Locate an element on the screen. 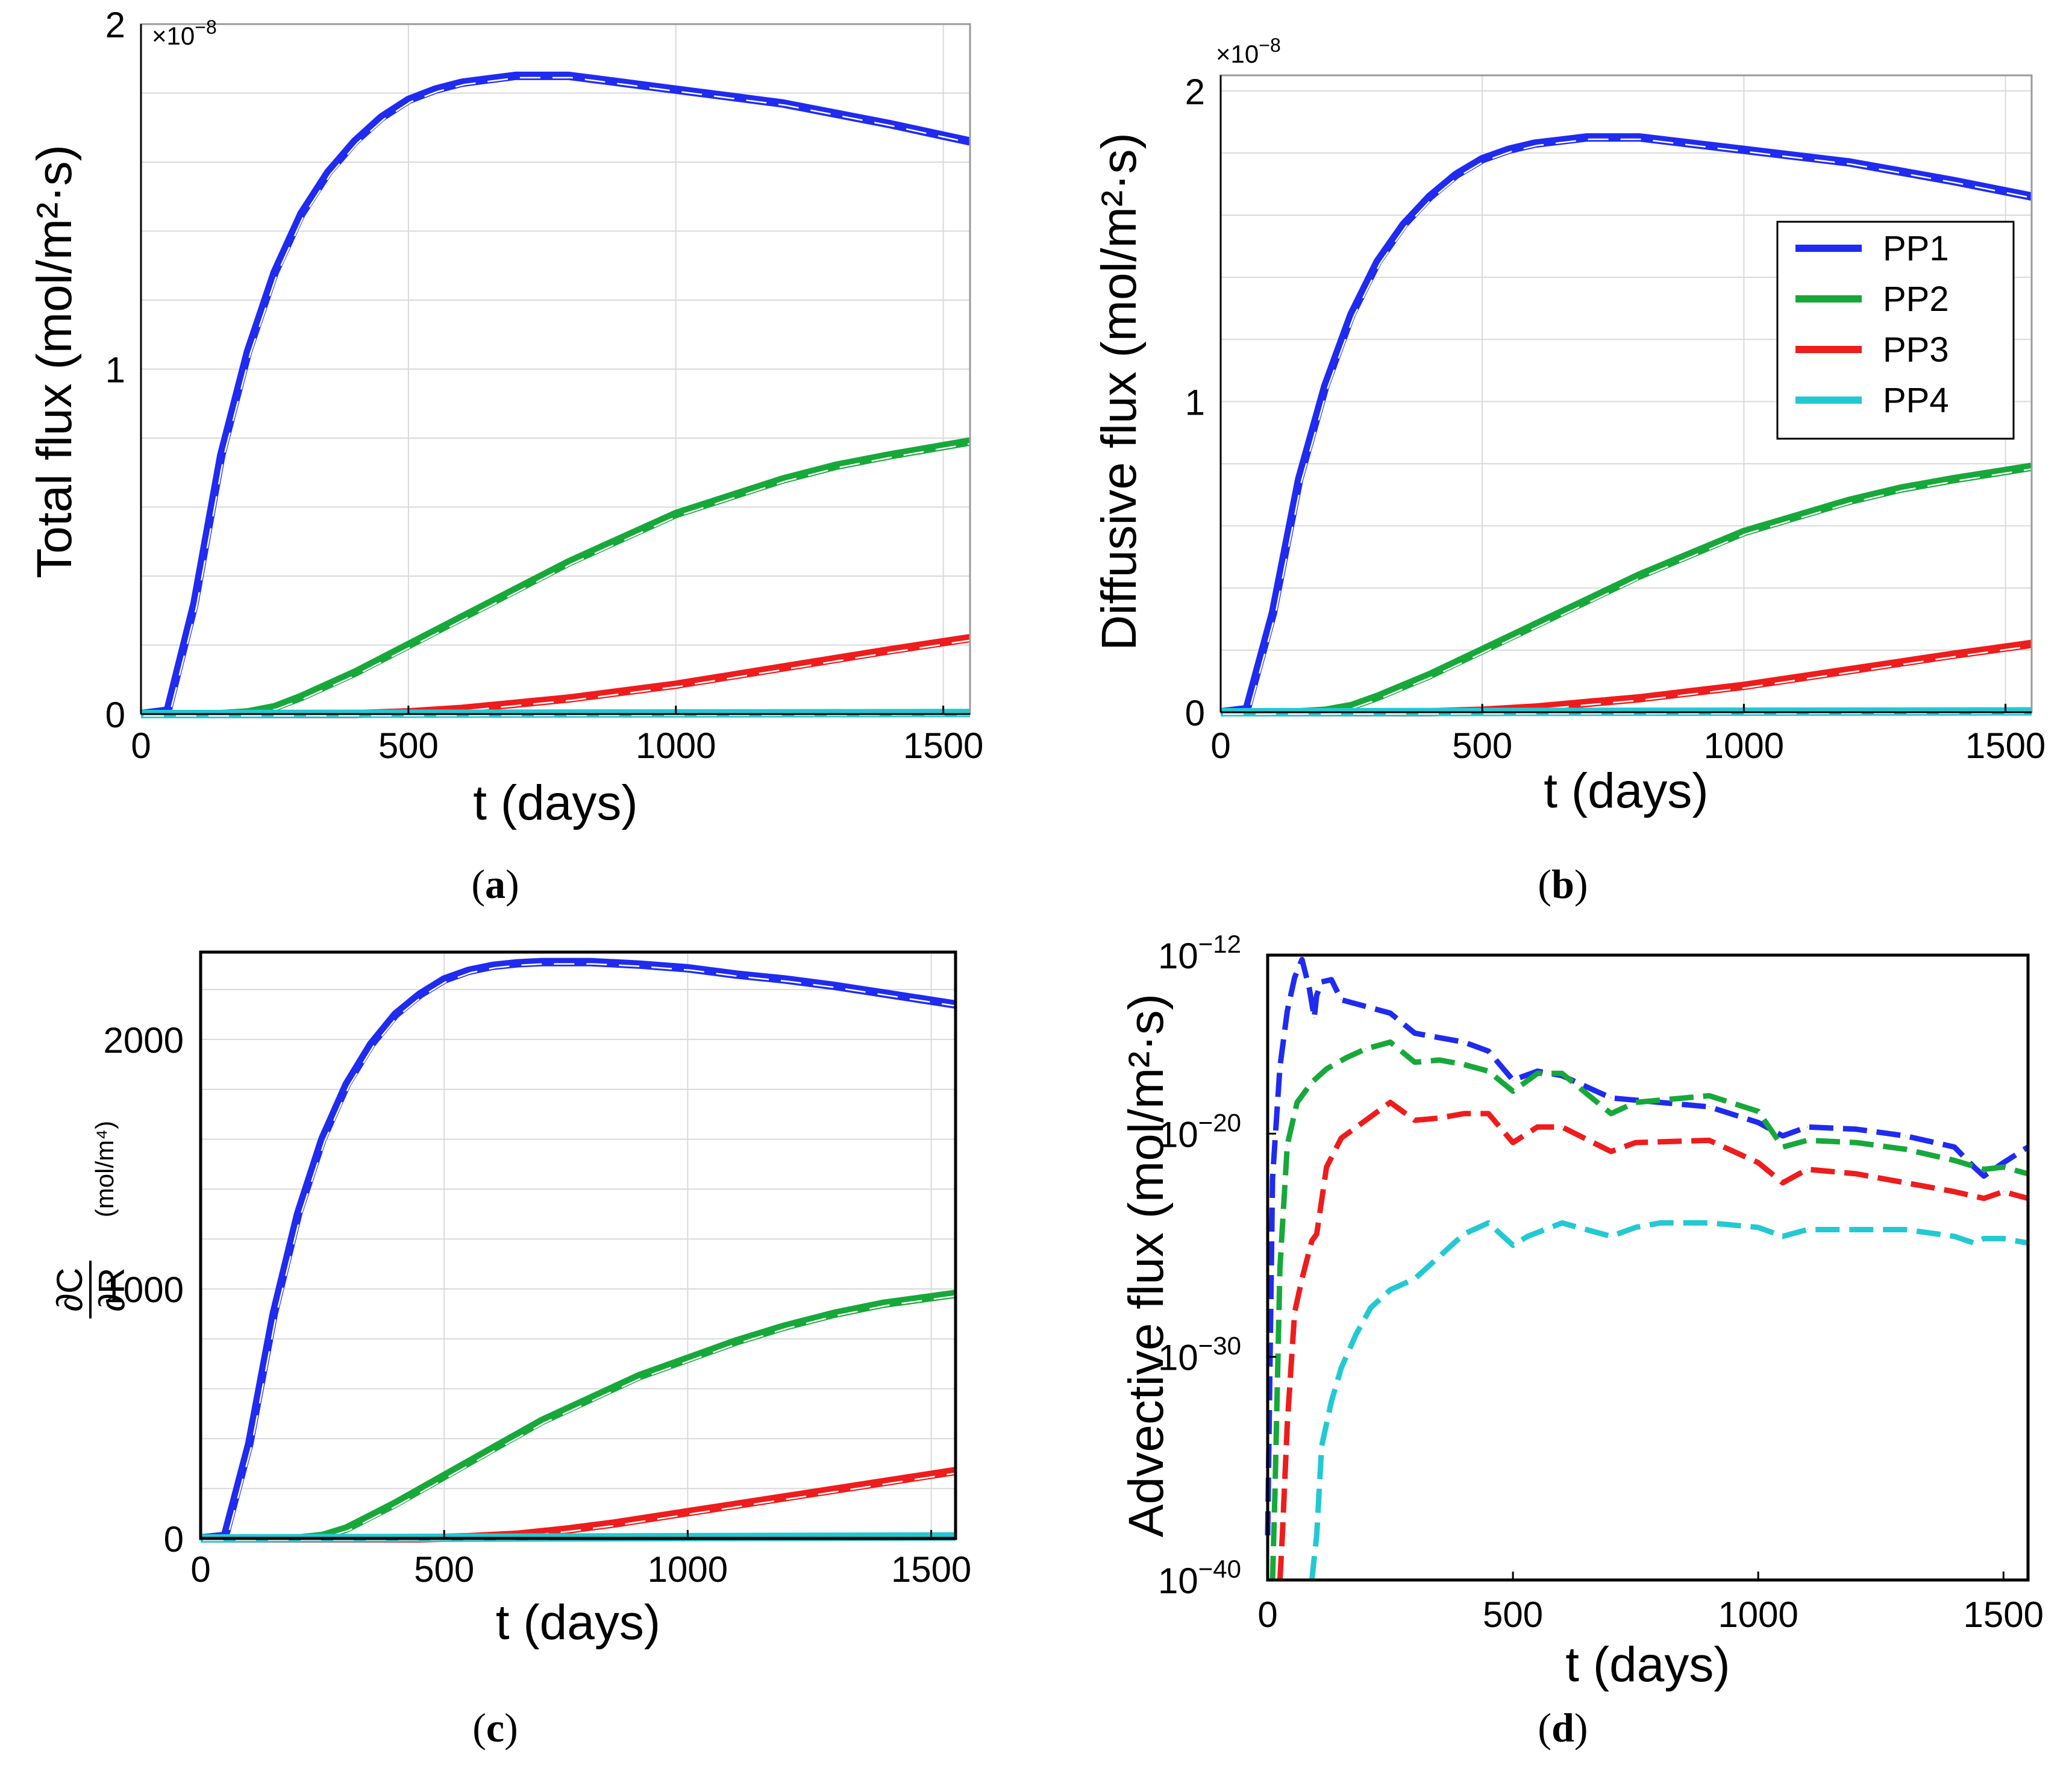 The width and height of the screenshot is (2072, 1765). series-pp1-c is located at coordinates (579, 1250).